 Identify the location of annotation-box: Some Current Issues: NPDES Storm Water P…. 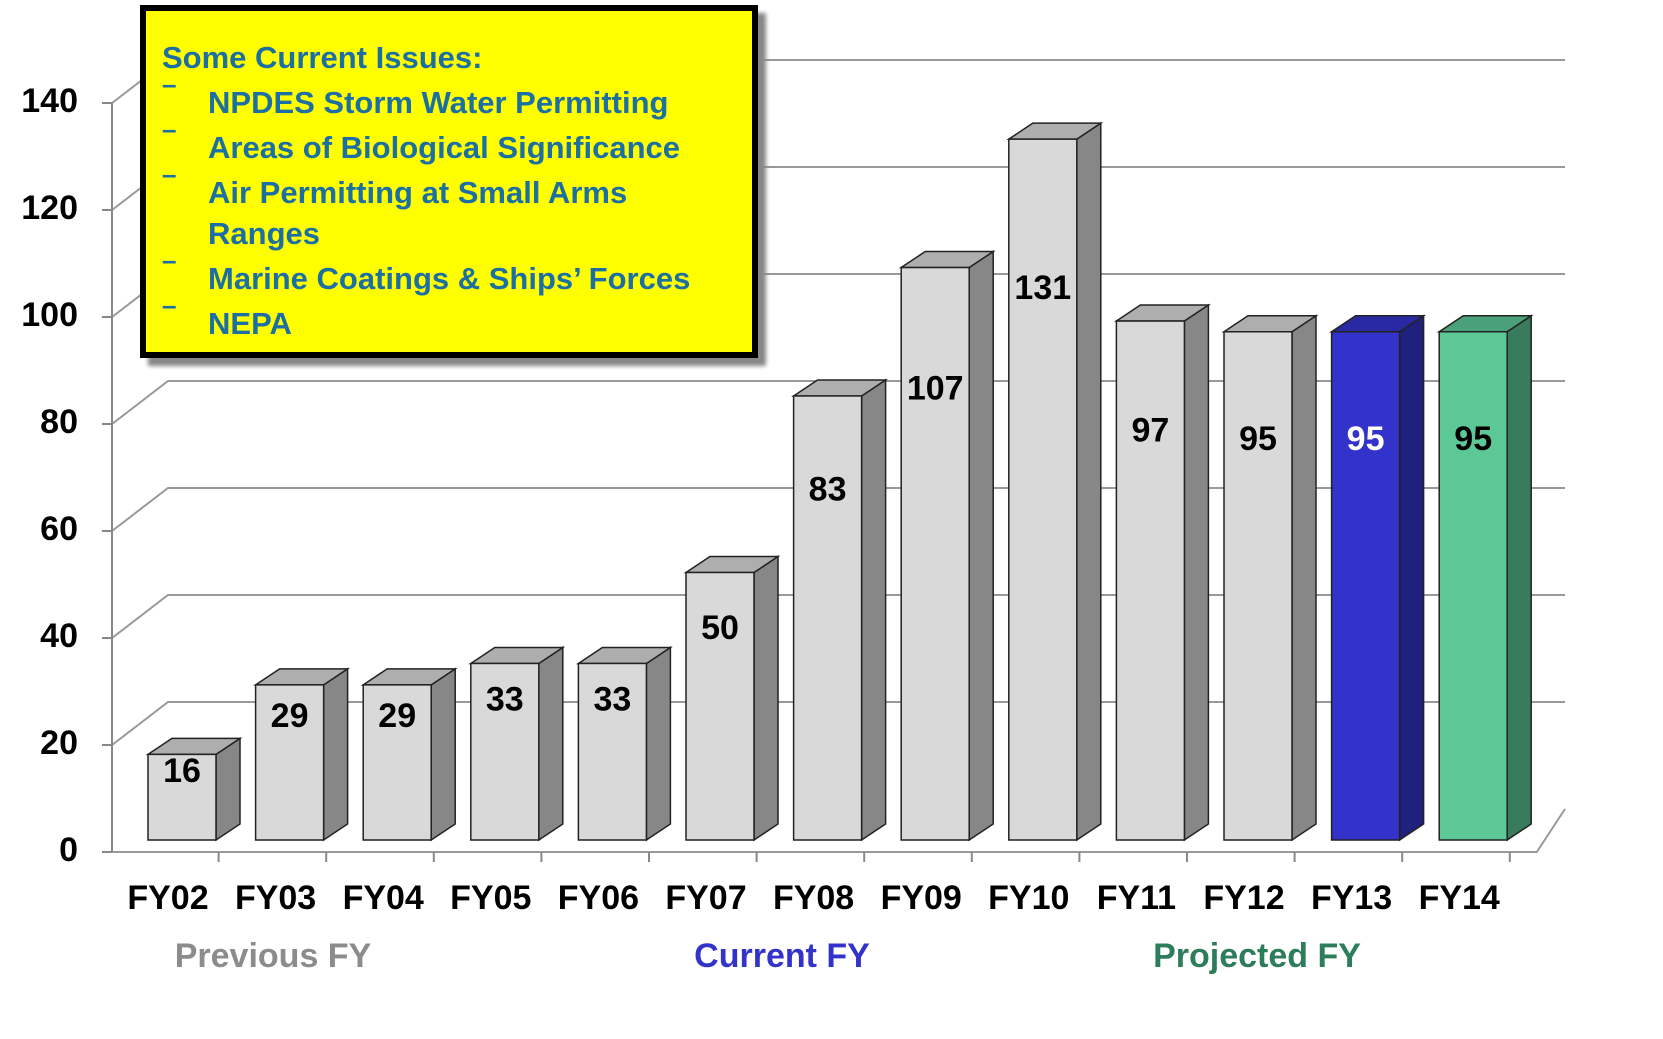
(449, 181).